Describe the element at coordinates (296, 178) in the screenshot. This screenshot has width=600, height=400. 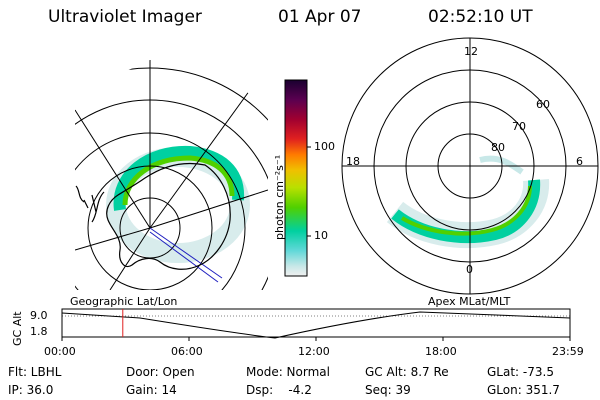
I see `colorbar` at that location.